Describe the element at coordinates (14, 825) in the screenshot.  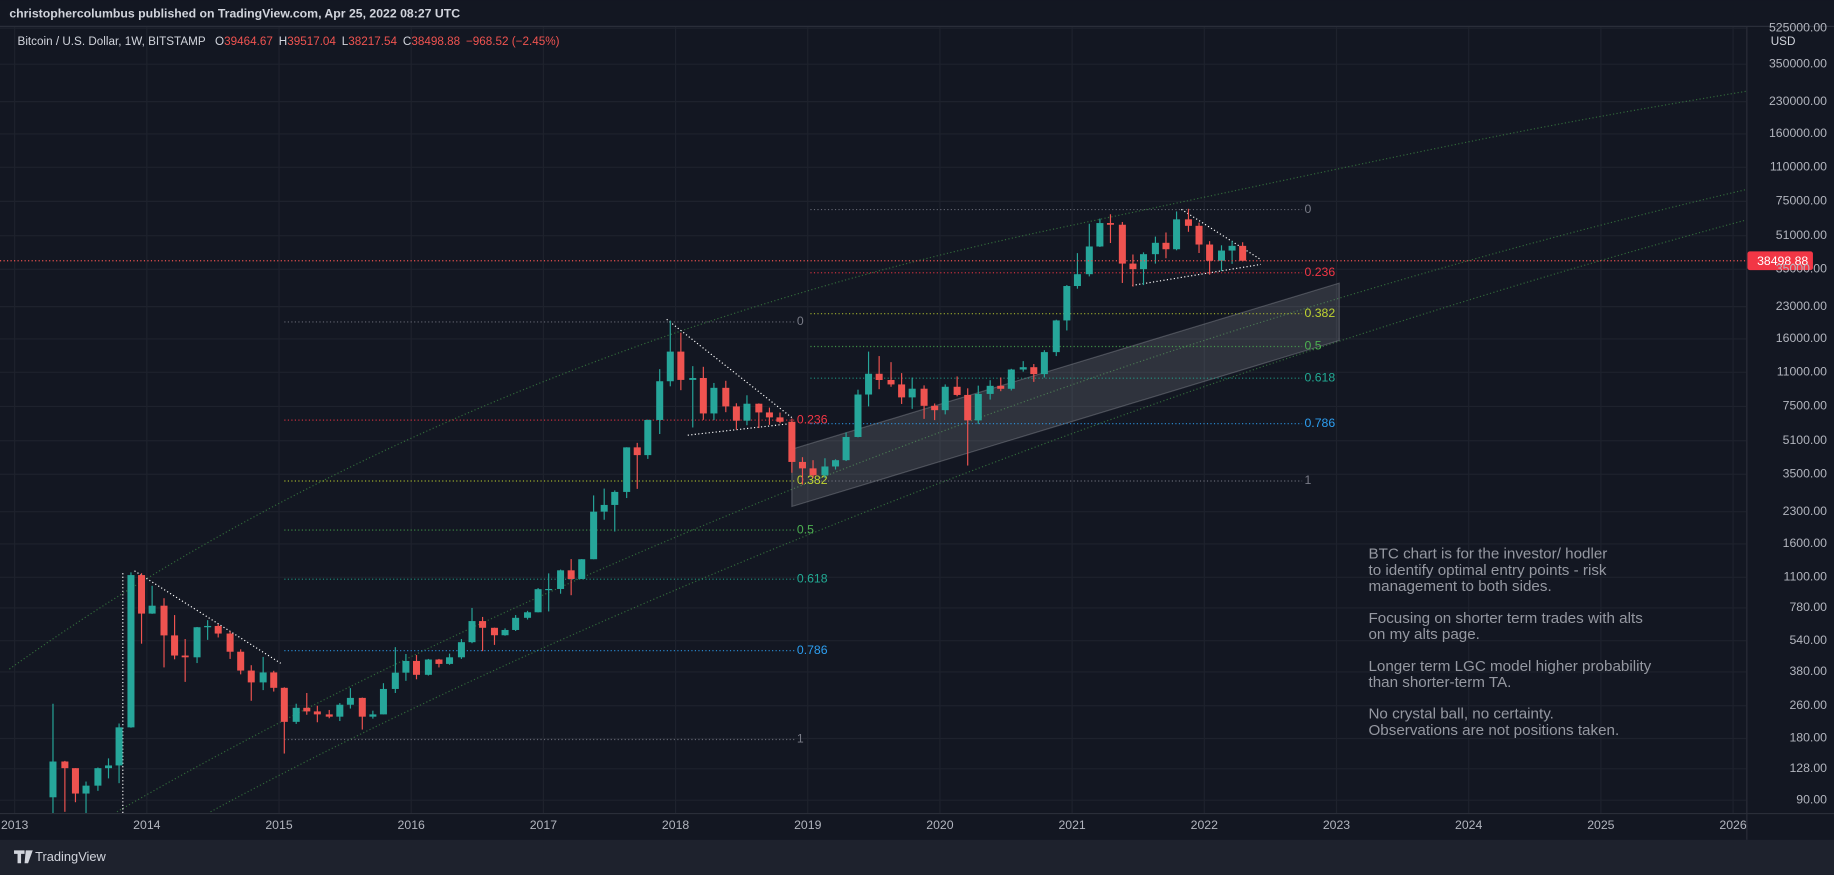
I see `x-tick-label: 2013` at that location.